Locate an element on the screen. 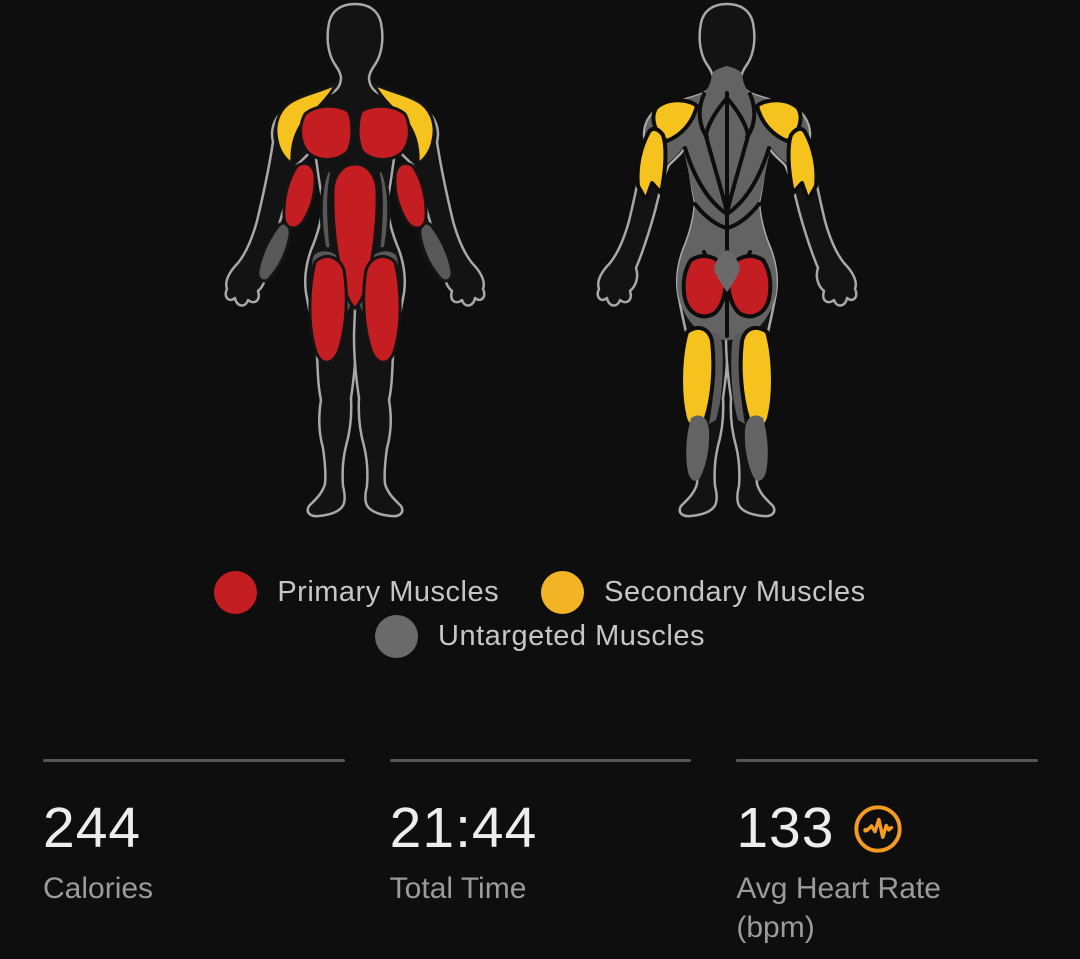  secondary-muscles-label: Secondary Muscles is located at coordinates (735, 591).